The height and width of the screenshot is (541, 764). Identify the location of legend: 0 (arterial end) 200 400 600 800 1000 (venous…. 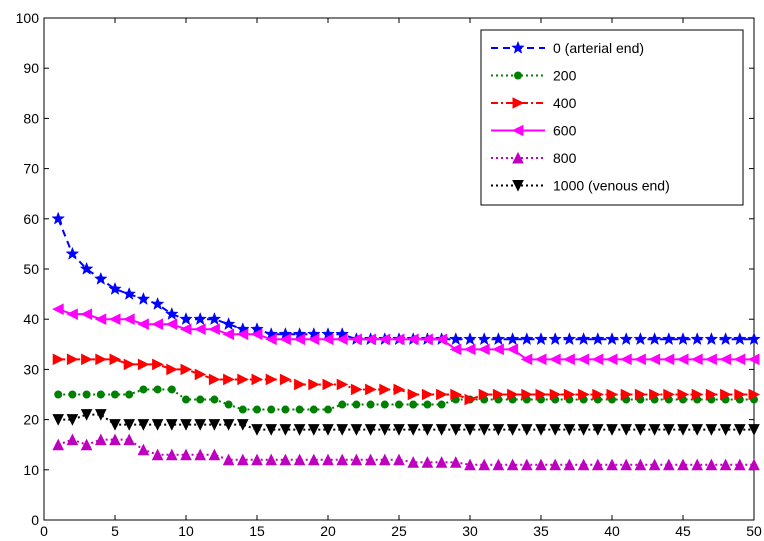
(612, 117).